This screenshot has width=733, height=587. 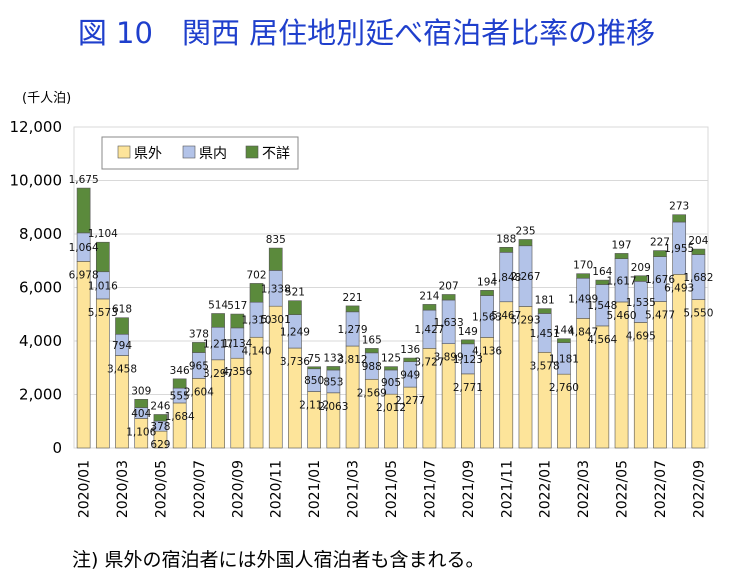 I want to click on data-label: 1,548, so click(x=602, y=306).